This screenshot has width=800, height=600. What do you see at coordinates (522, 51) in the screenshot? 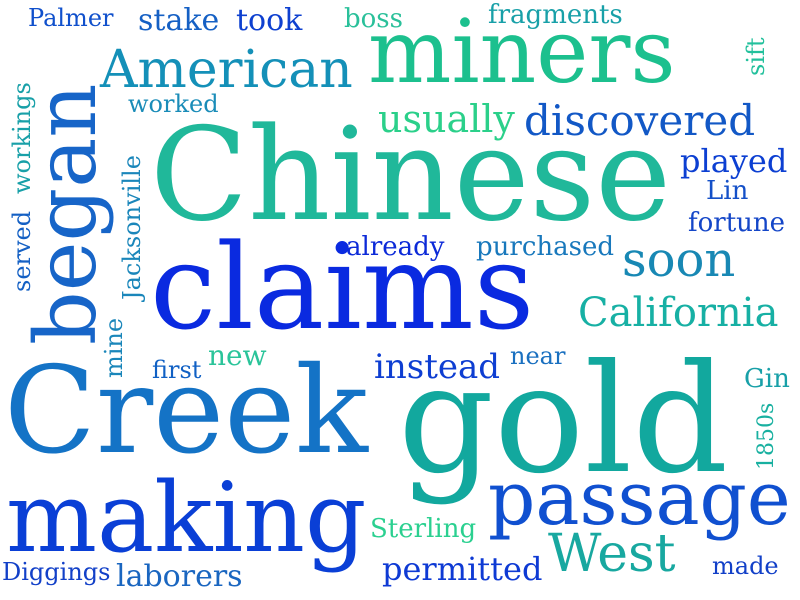
I see `word-miners: miners` at bounding box center [522, 51].